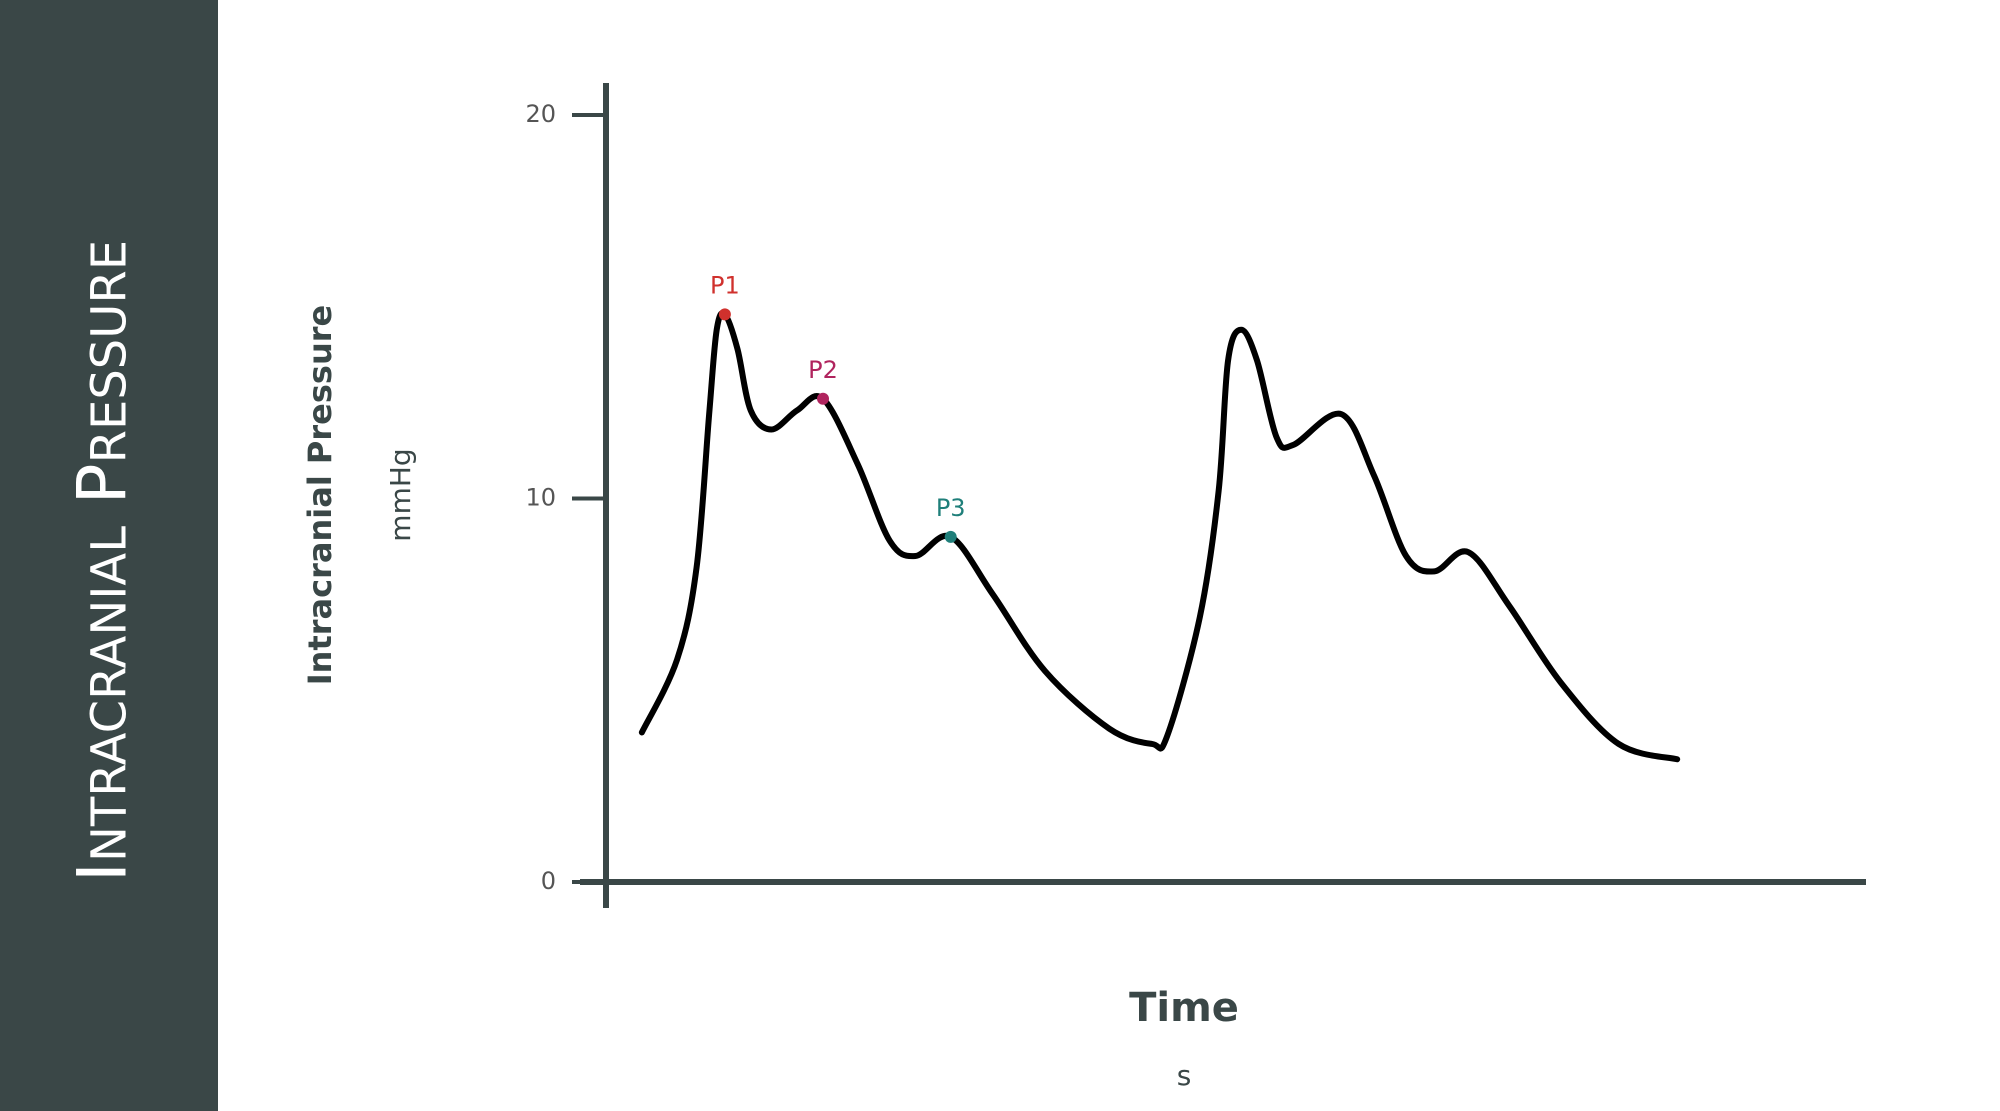  I want to click on x-axis-unit: s, so click(1184, 1075).